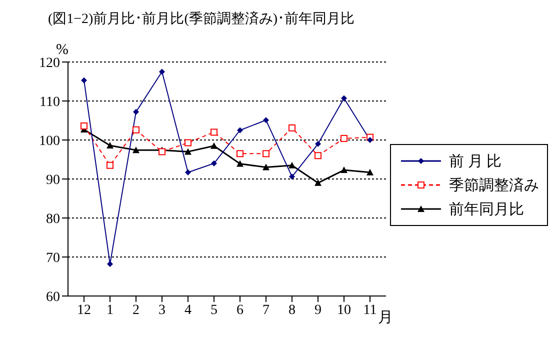 This screenshot has height=348, width=560. I want to click on x-tick-label: 9, so click(318, 310).